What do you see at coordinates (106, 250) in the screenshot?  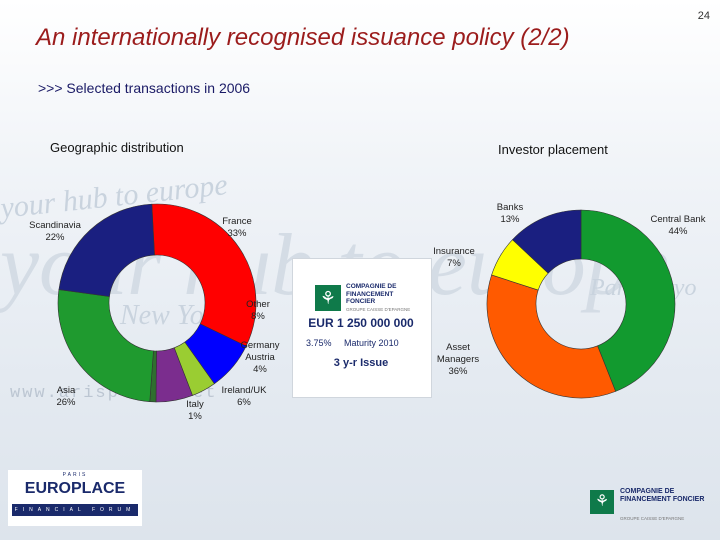 I see `slice-scandinavia` at bounding box center [106, 250].